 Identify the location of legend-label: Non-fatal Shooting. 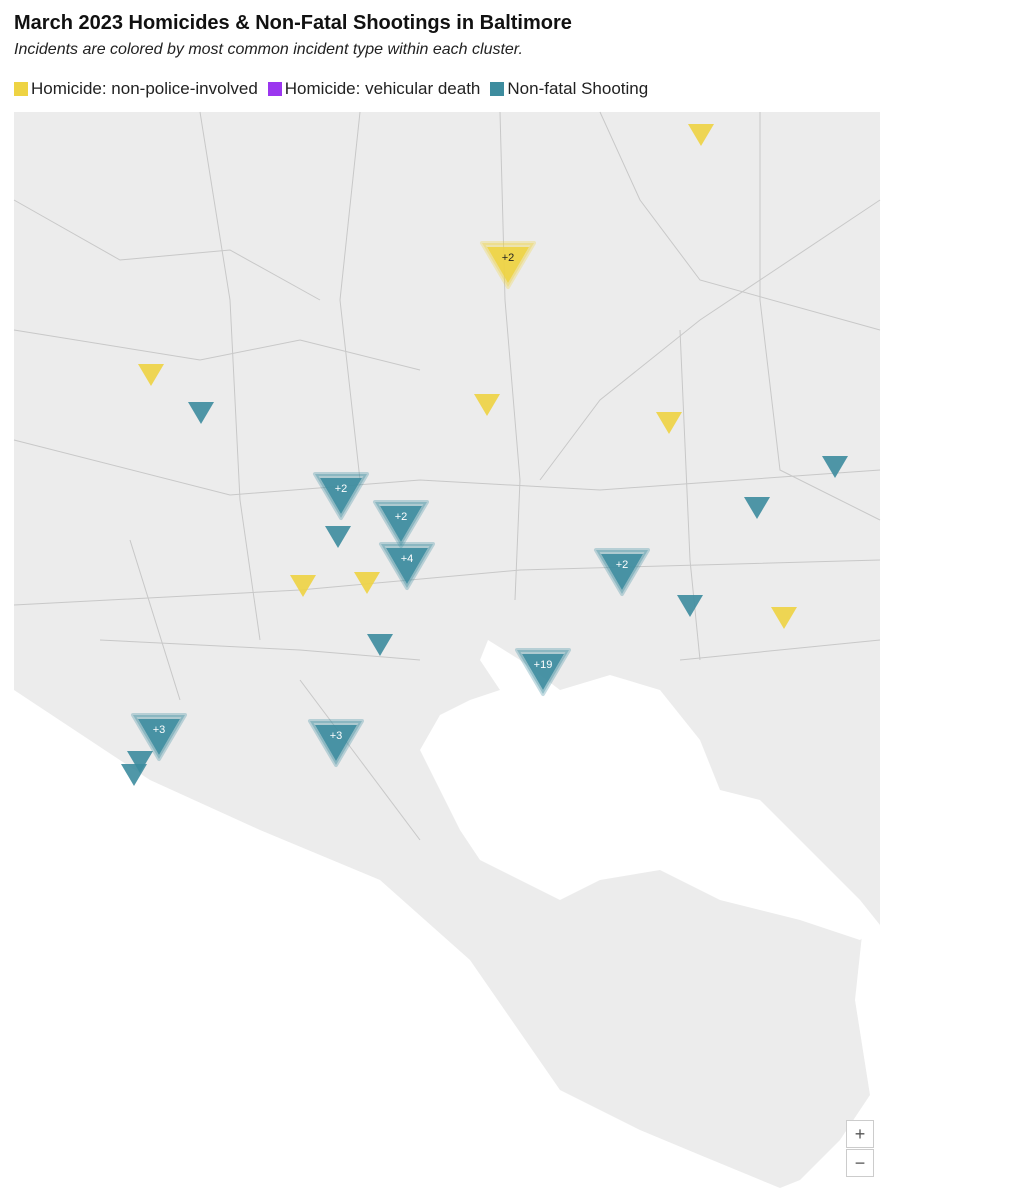
(578, 88).